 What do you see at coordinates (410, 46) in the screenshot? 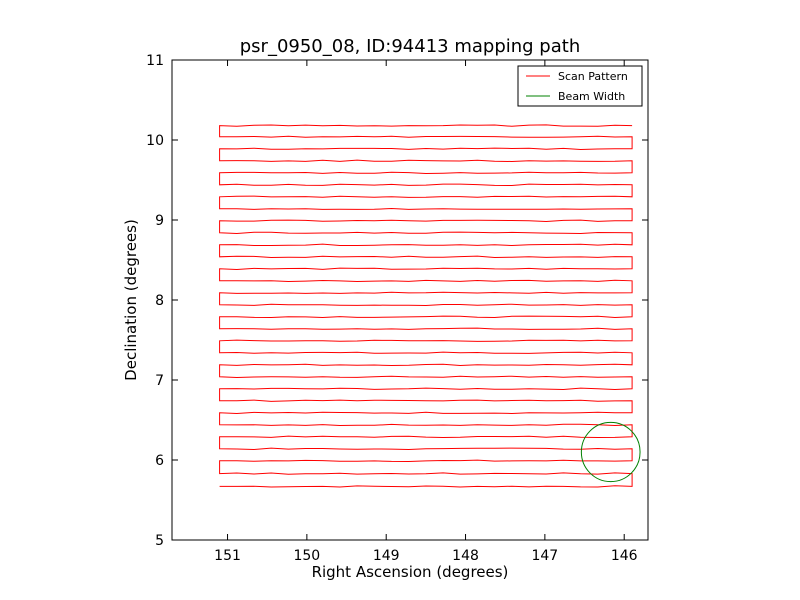
I see `chart-title: psr_0950_08, ID:94413 mapping path` at bounding box center [410, 46].